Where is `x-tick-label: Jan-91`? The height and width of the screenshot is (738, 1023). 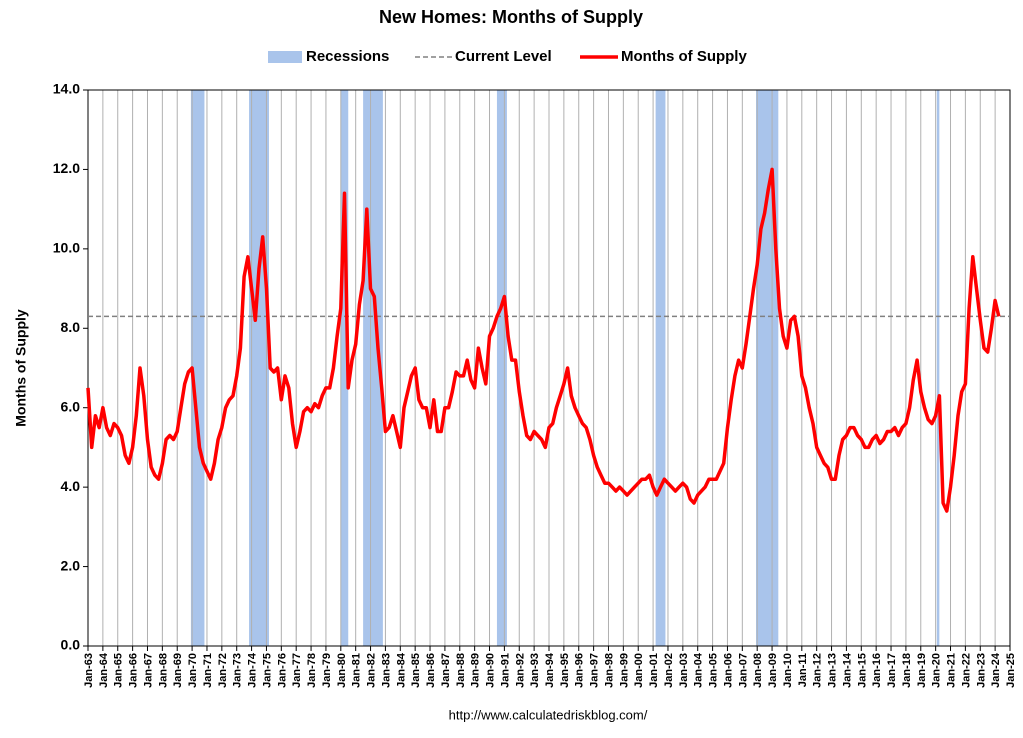 x-tick-label: Jan-91 is located at coordinates (505, 670).